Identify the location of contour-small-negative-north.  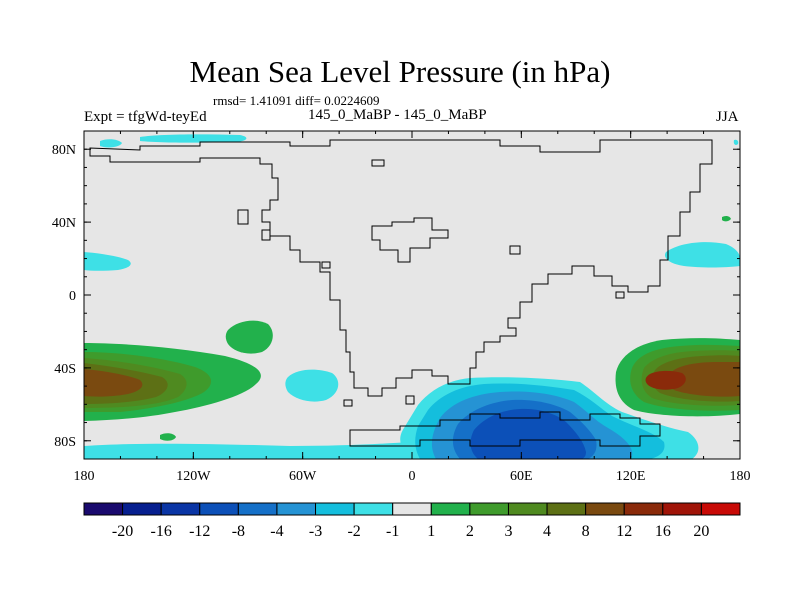
(736, 142).